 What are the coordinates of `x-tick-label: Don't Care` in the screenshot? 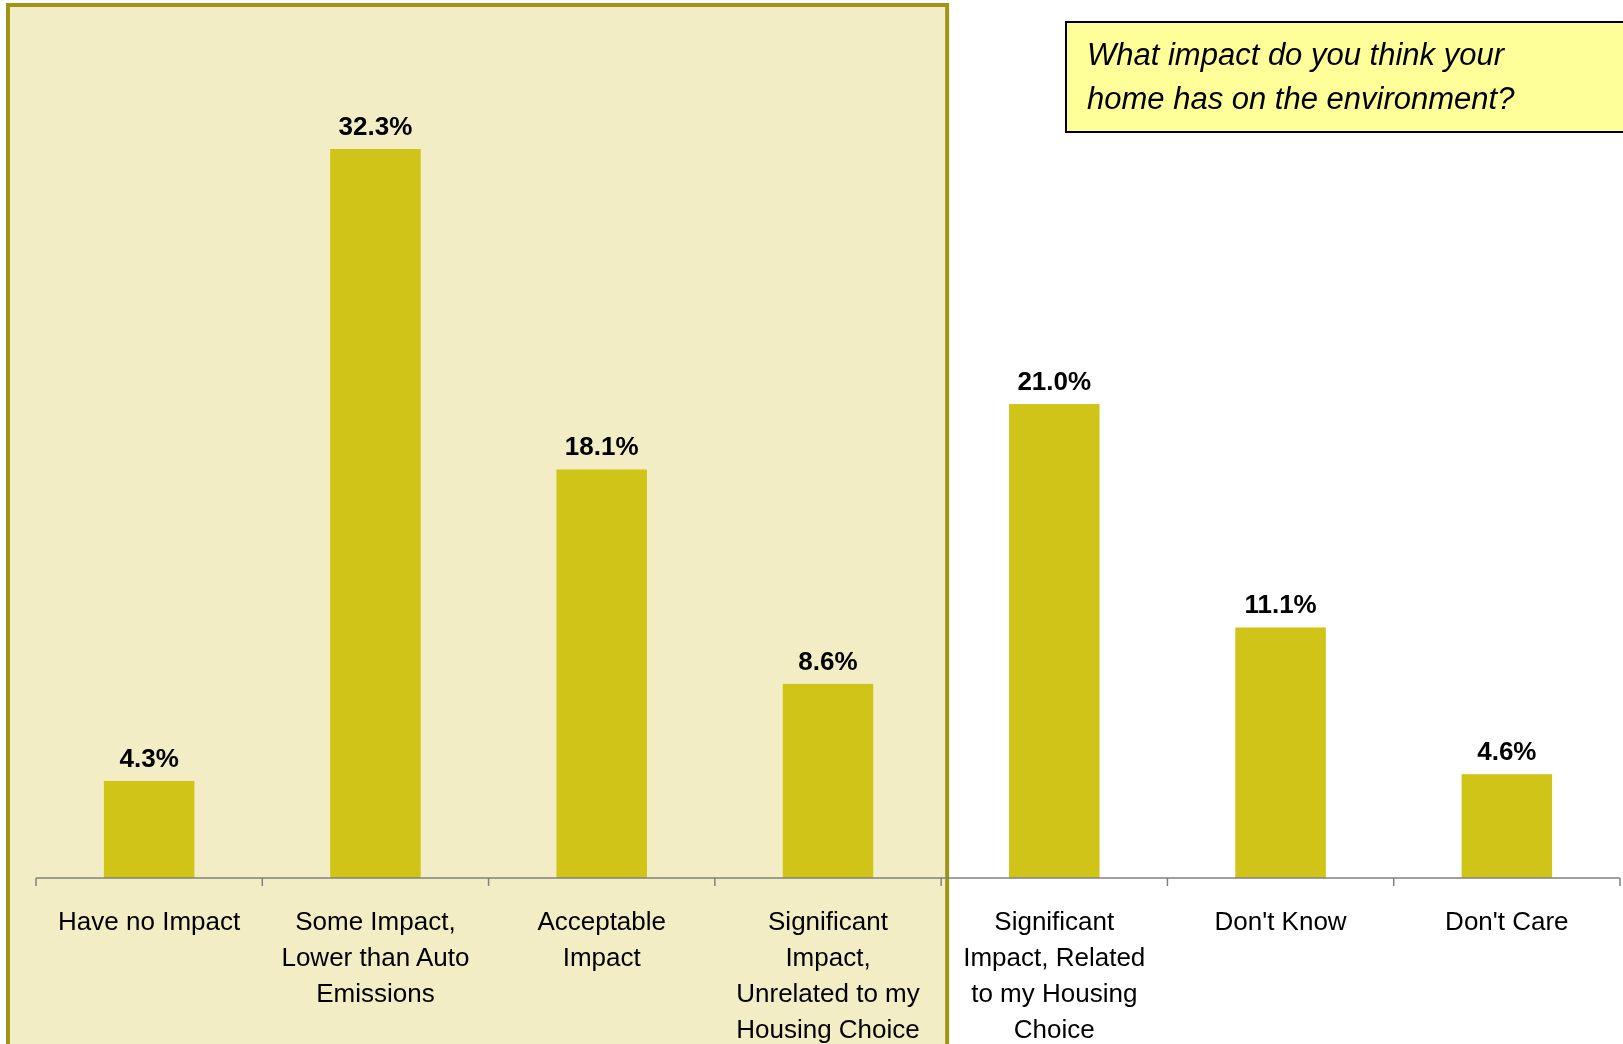 It's located at (1507, 921).